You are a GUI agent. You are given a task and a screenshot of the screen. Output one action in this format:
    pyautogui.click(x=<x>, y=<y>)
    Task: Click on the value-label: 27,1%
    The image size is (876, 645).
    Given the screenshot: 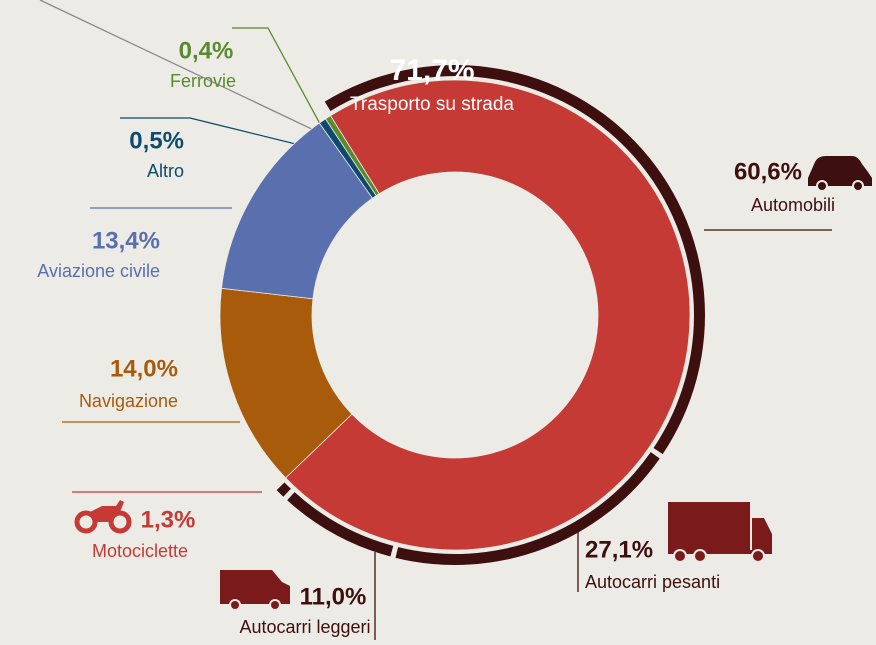 What is the action you would take?
    pyautogui.click(x=619, y=549)
    